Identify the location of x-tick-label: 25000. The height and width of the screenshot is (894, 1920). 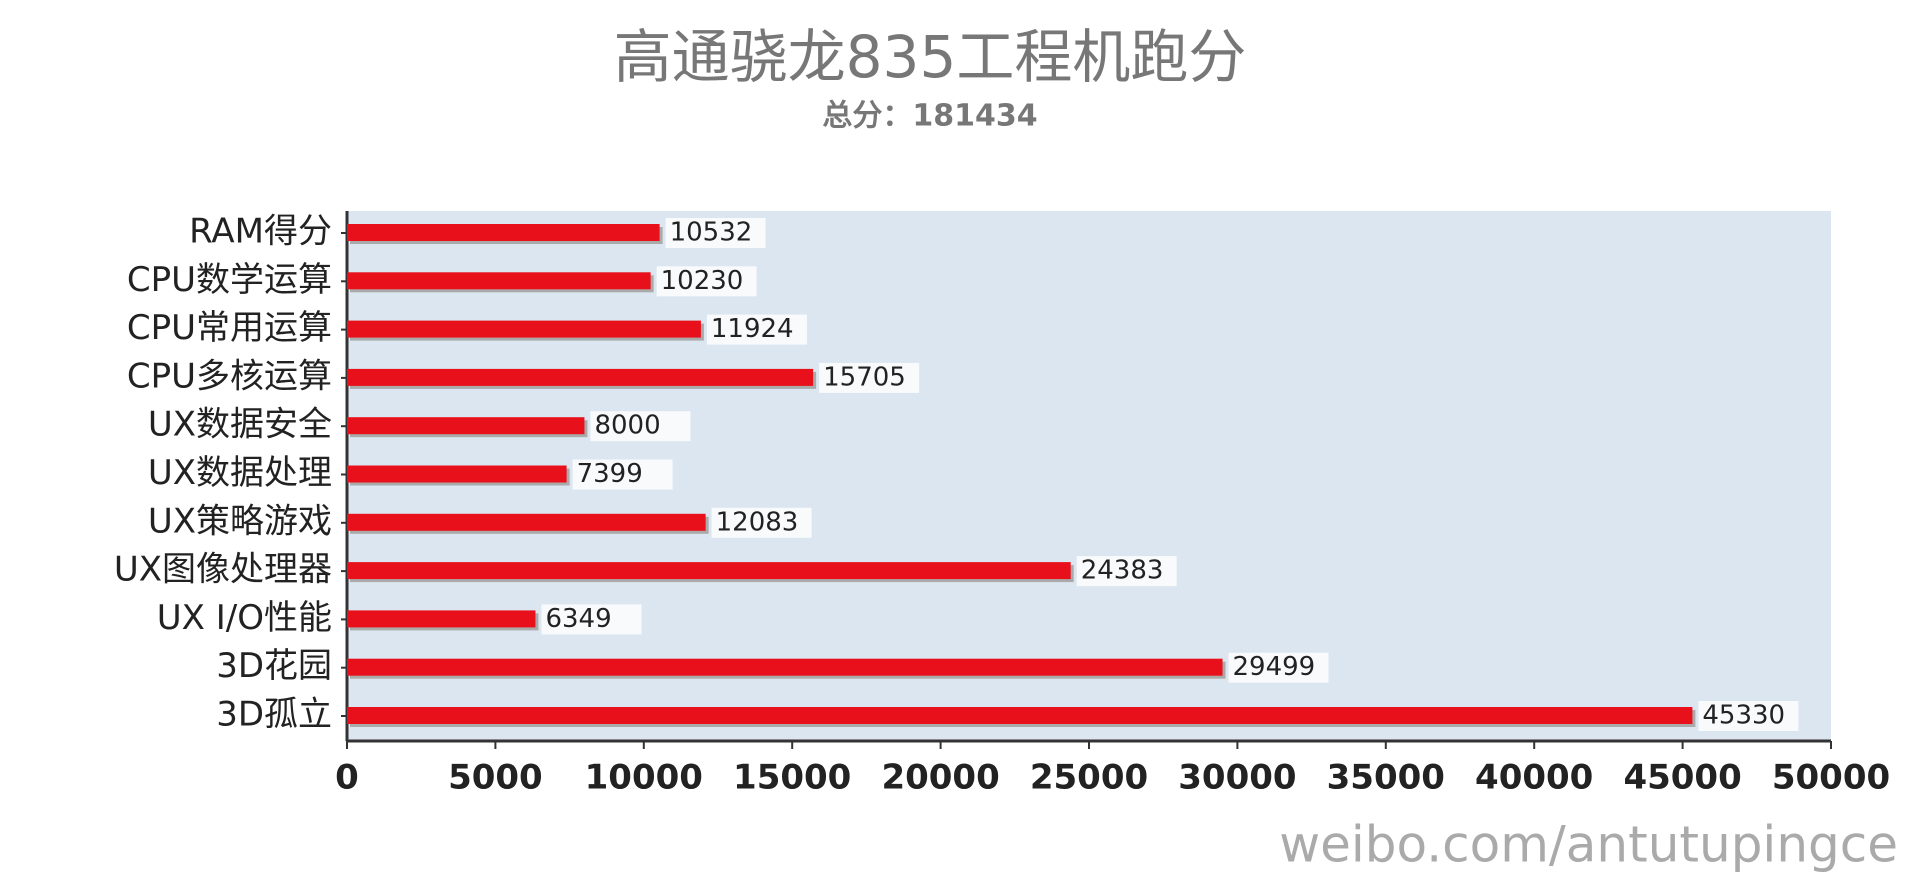
(1089, 778).